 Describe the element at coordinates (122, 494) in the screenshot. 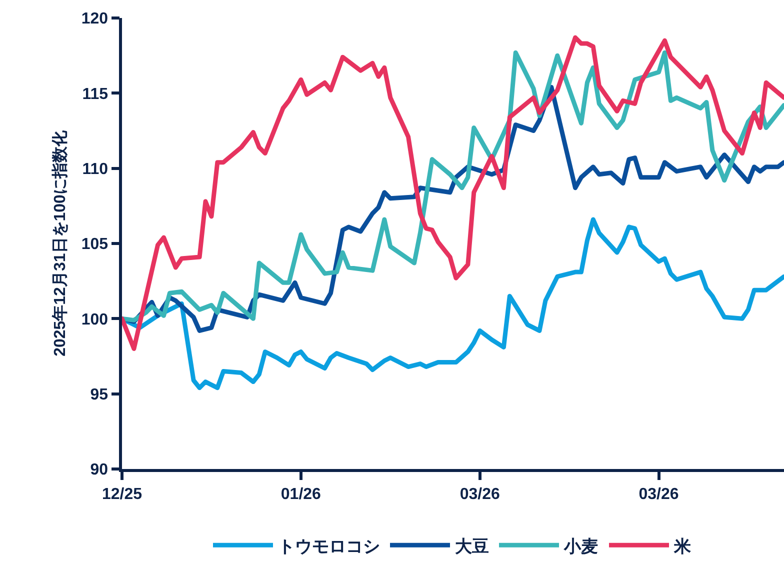

I see `x-tick-label: 12/25` at that location.